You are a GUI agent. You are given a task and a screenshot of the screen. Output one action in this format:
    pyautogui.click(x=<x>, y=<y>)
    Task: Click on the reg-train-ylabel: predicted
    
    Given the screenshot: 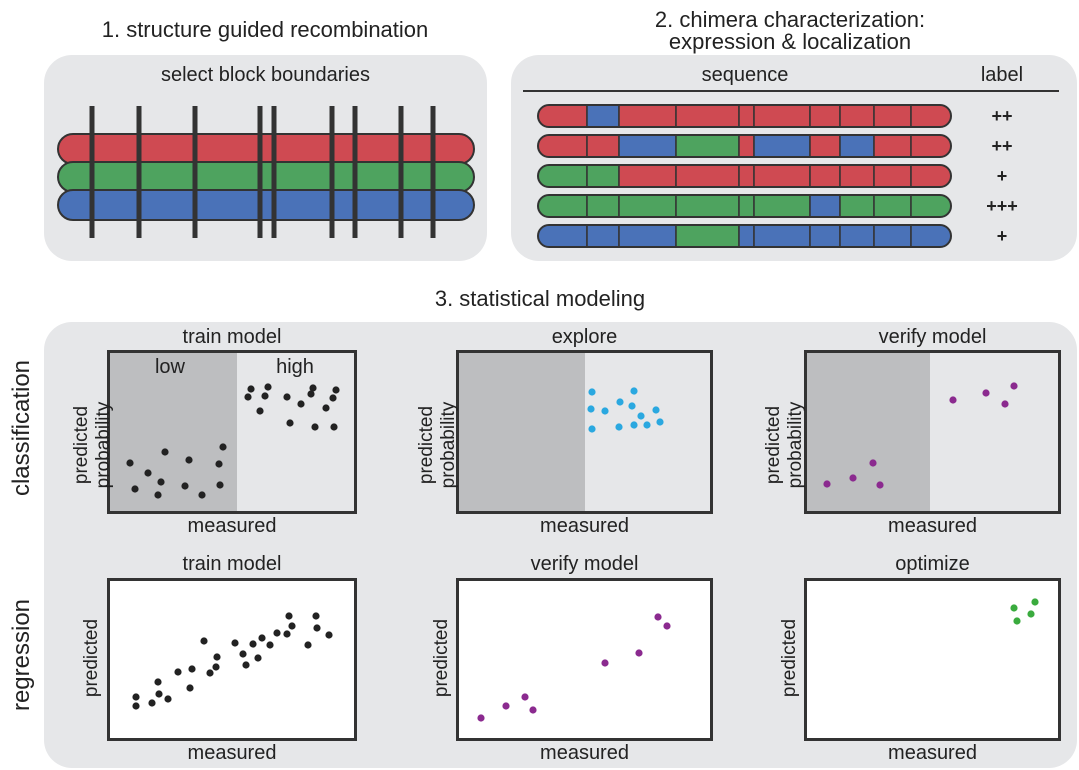 What is the action you would take?
    pyautogui.click(x=91, y=658)
    